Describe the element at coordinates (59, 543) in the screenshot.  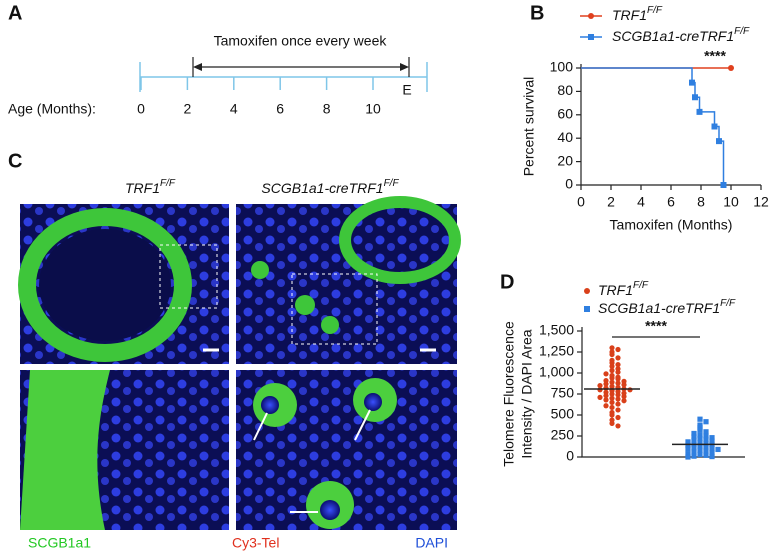
I see `stain-label: SCGB1a1` at that location.